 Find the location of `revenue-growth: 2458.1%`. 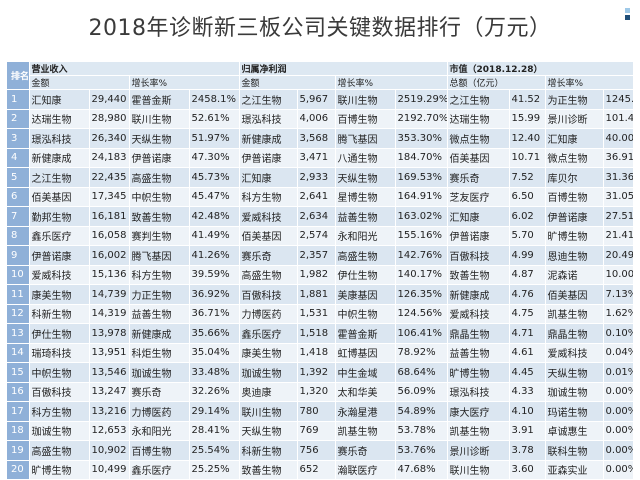

revenue-growth: 2458.1% is located at coordinates (214, 99).